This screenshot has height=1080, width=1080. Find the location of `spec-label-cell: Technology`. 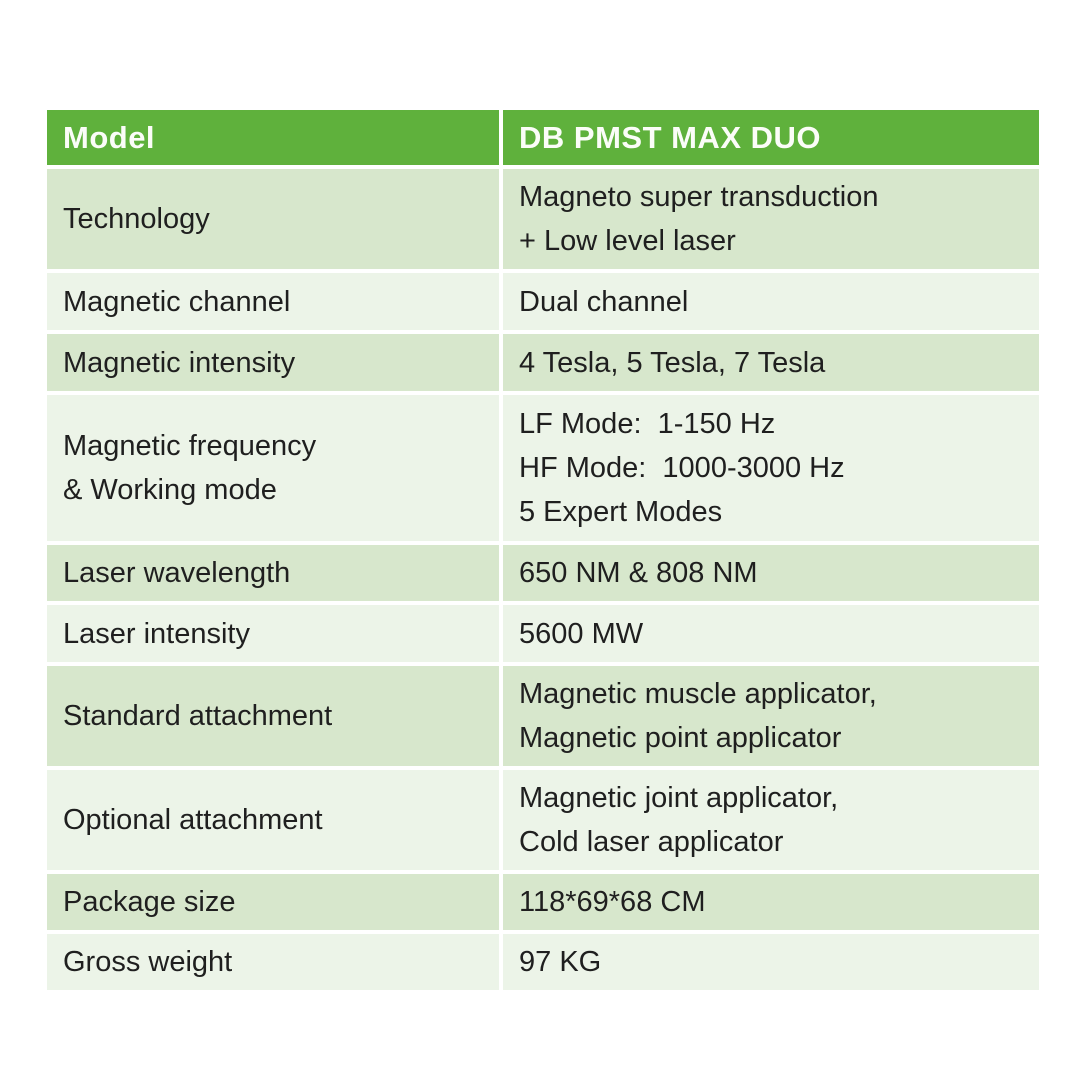

spec-label-cell: Technology is located at coordinates (273, 219).